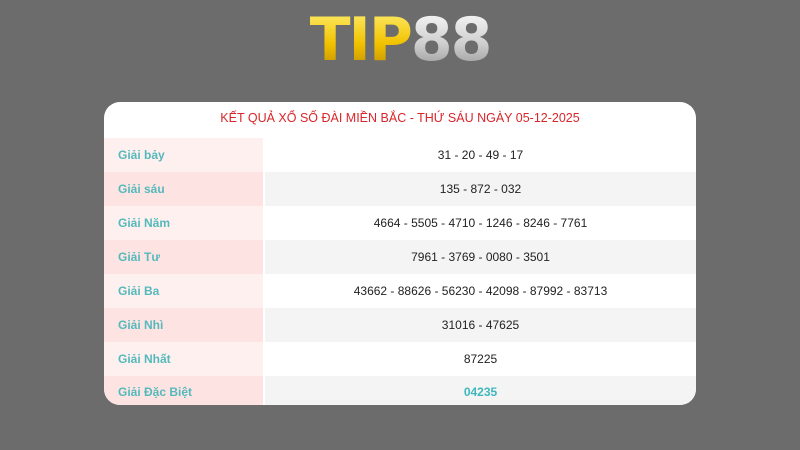  I want to click on prize-row-4: Giải Tư 7961 - 3769 - 0080 - 3501, so click(400, 257).